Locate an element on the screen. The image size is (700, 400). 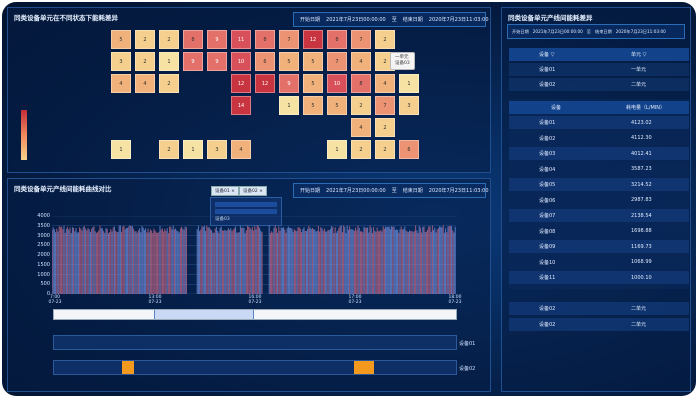
x-tick-label: 18:00 07-23 is located at coordinates (455, 300).